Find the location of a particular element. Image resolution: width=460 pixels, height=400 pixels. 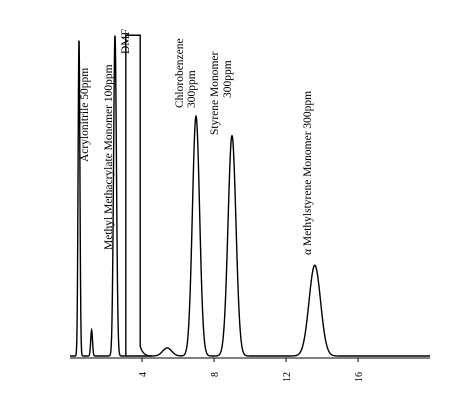

label-methylstyrene: α Methylstyrene Monomer 300ppm is located at coordinates (308, 173).